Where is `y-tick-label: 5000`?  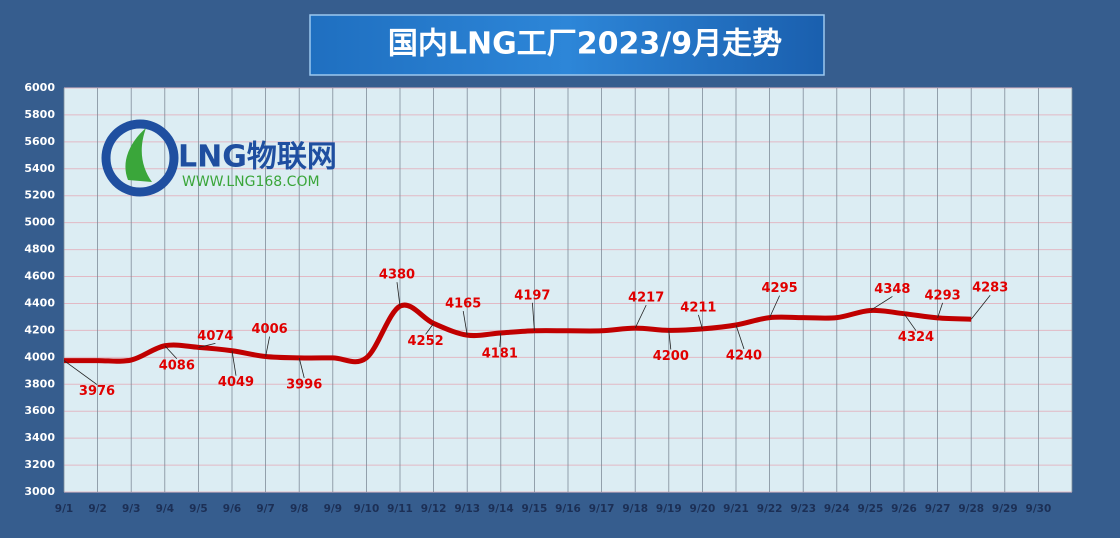 y-tick-label: 5000 is located at coordinates (39, 222).